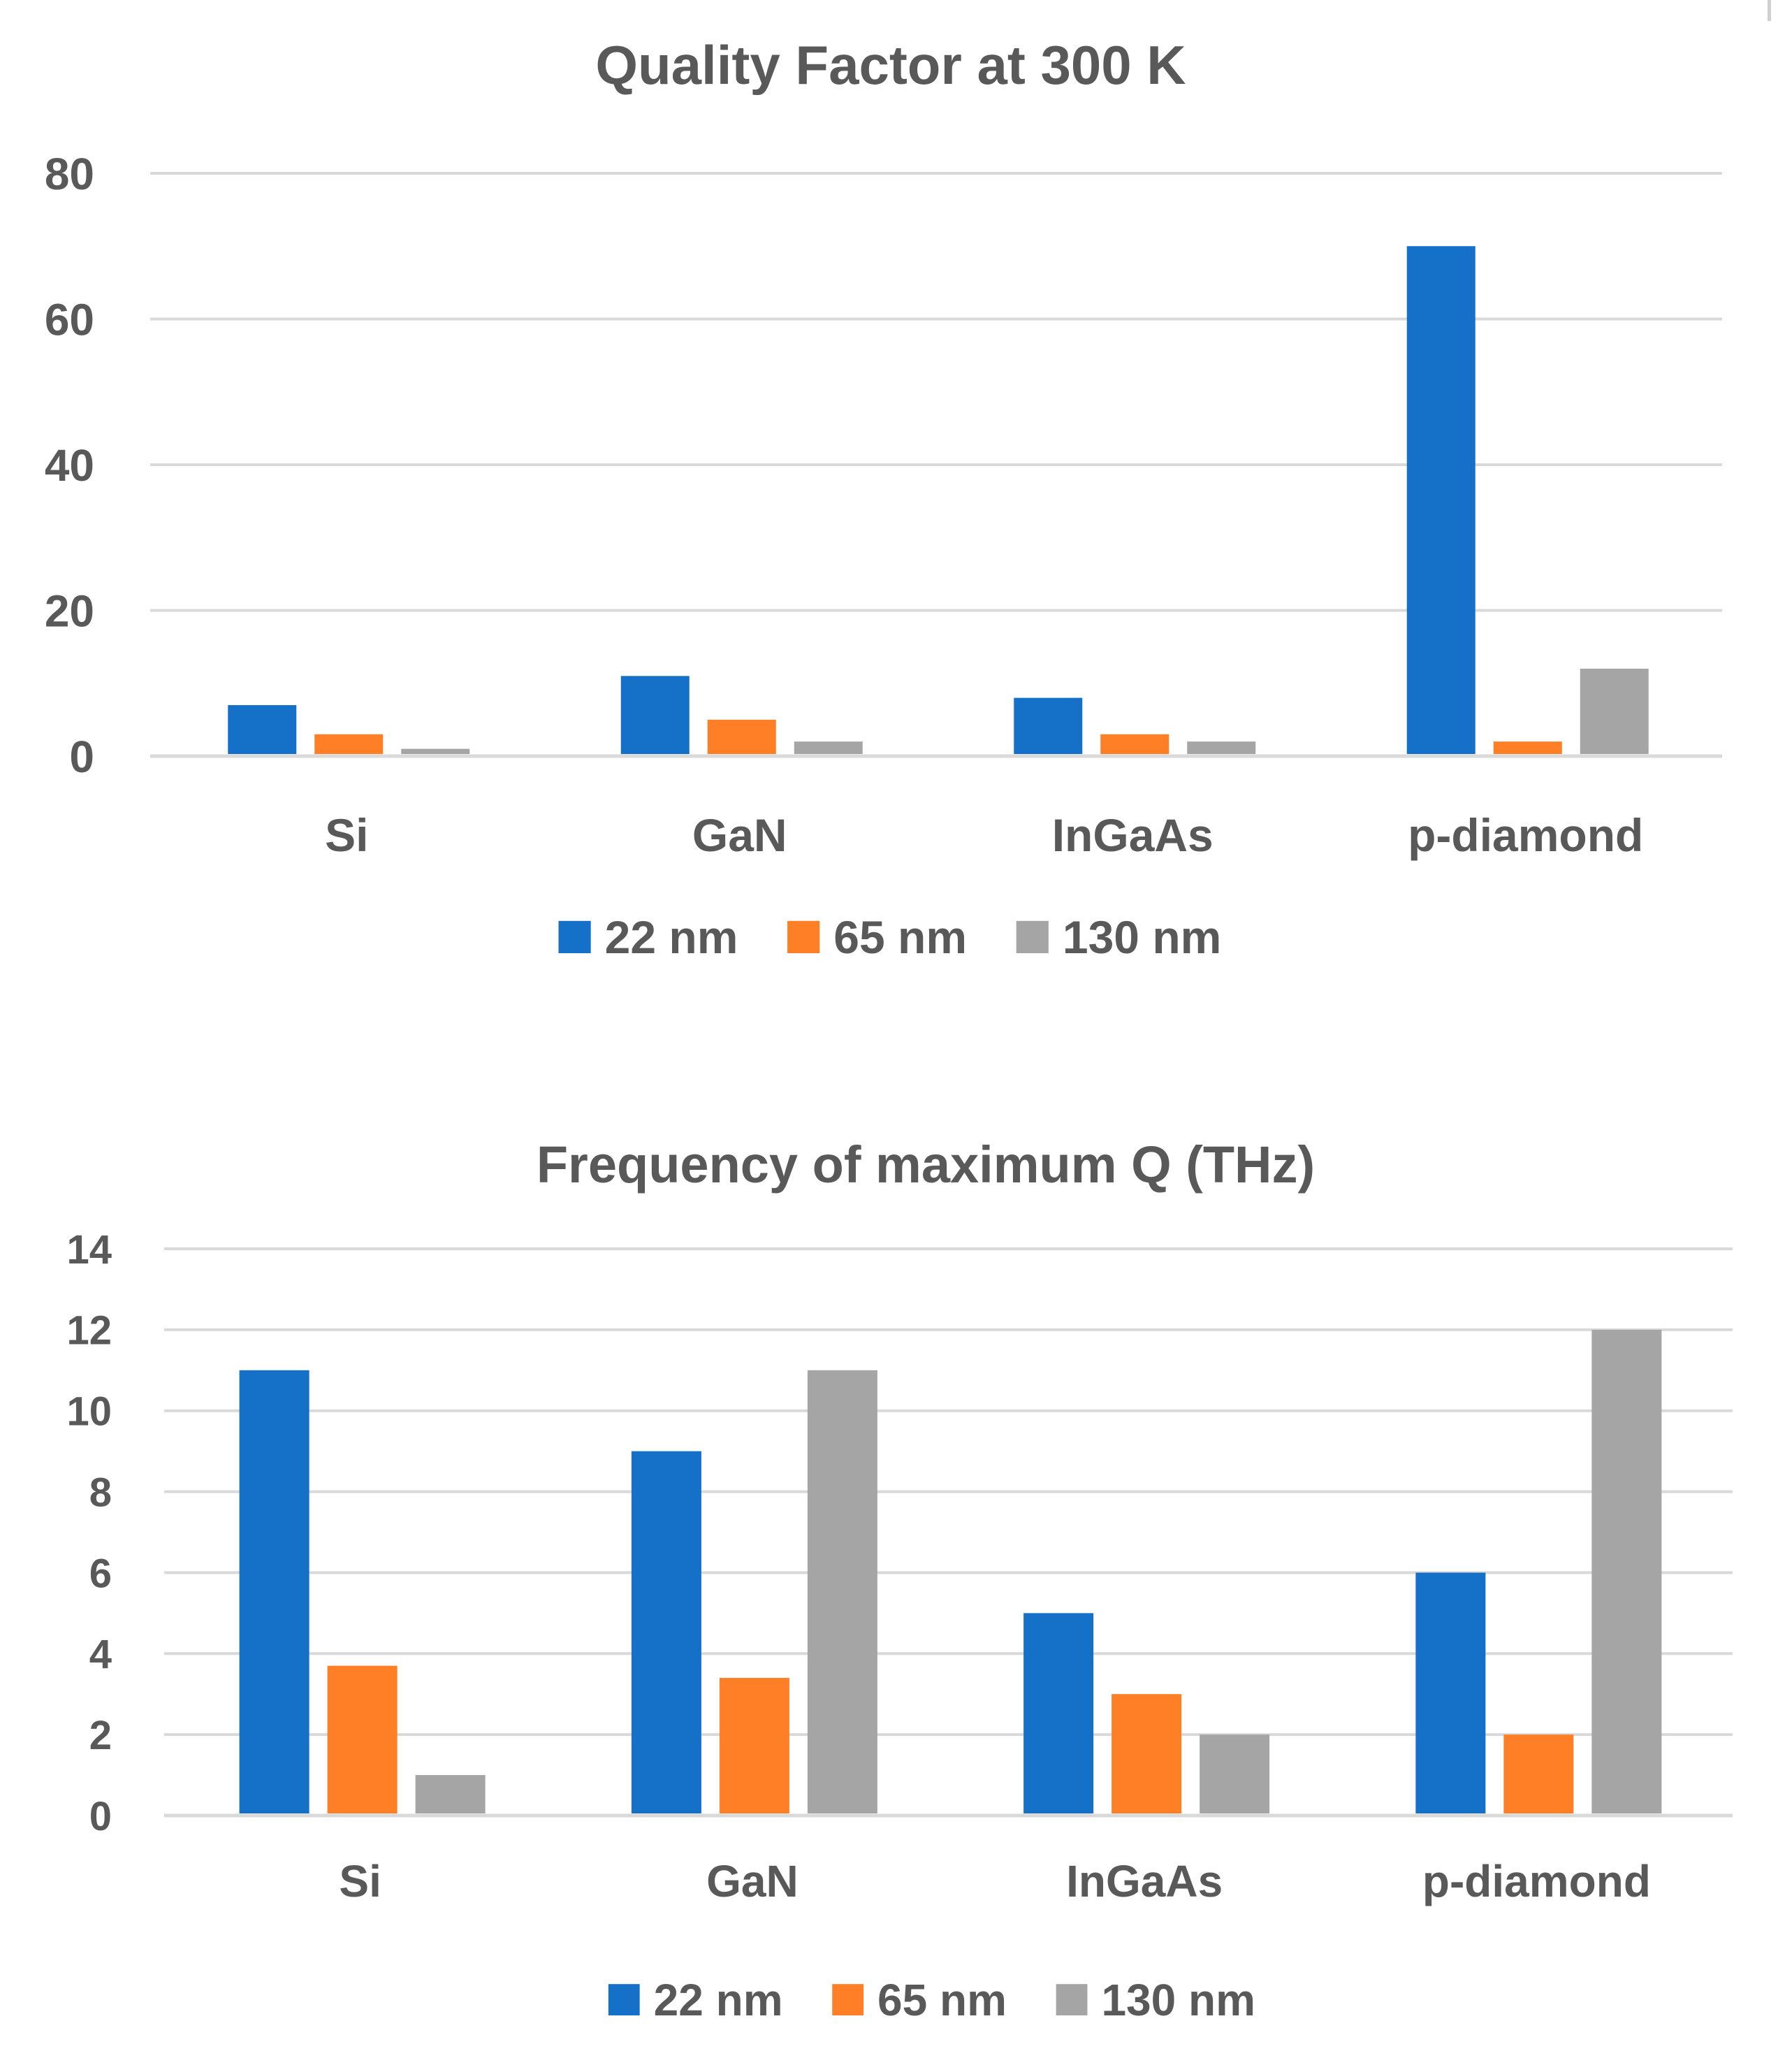 This screenshot has width=1778, height=2072. Describe the element at coordinates (101, 1654) in the screenshot. I see `y-tick-label: 4` at that location.